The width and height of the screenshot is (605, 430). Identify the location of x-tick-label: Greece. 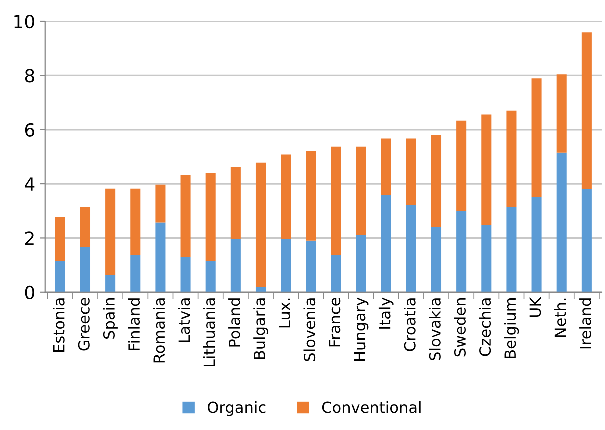
(84, 324).